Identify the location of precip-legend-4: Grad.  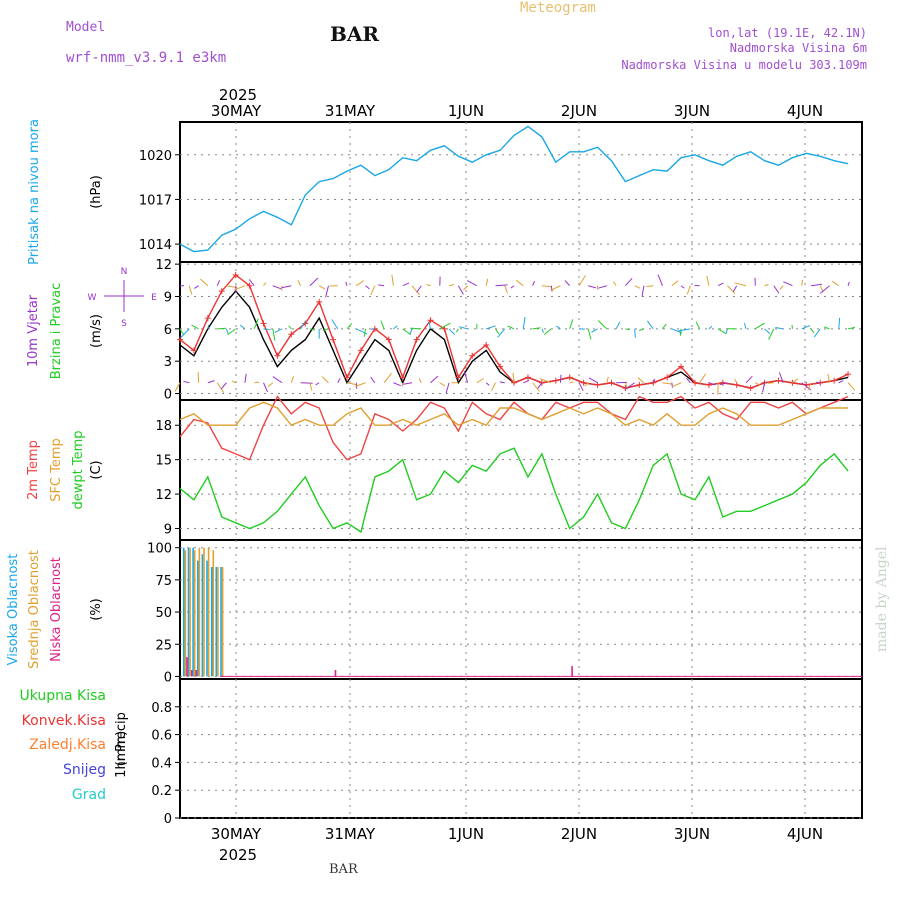
(89, 795).